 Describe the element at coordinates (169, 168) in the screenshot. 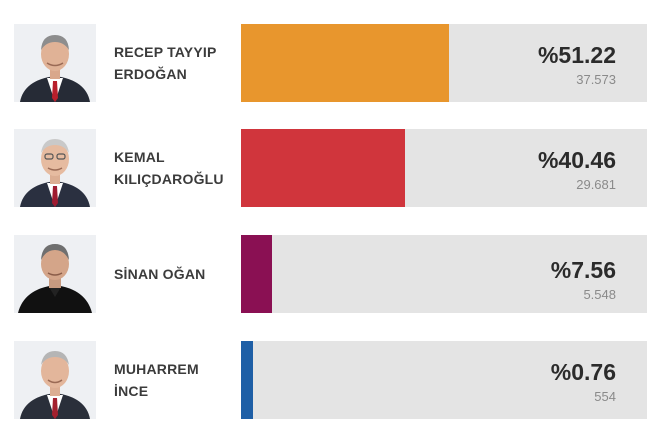

I see `candidate-name: KEMAL KILIÇDAROĞLU` at that location.